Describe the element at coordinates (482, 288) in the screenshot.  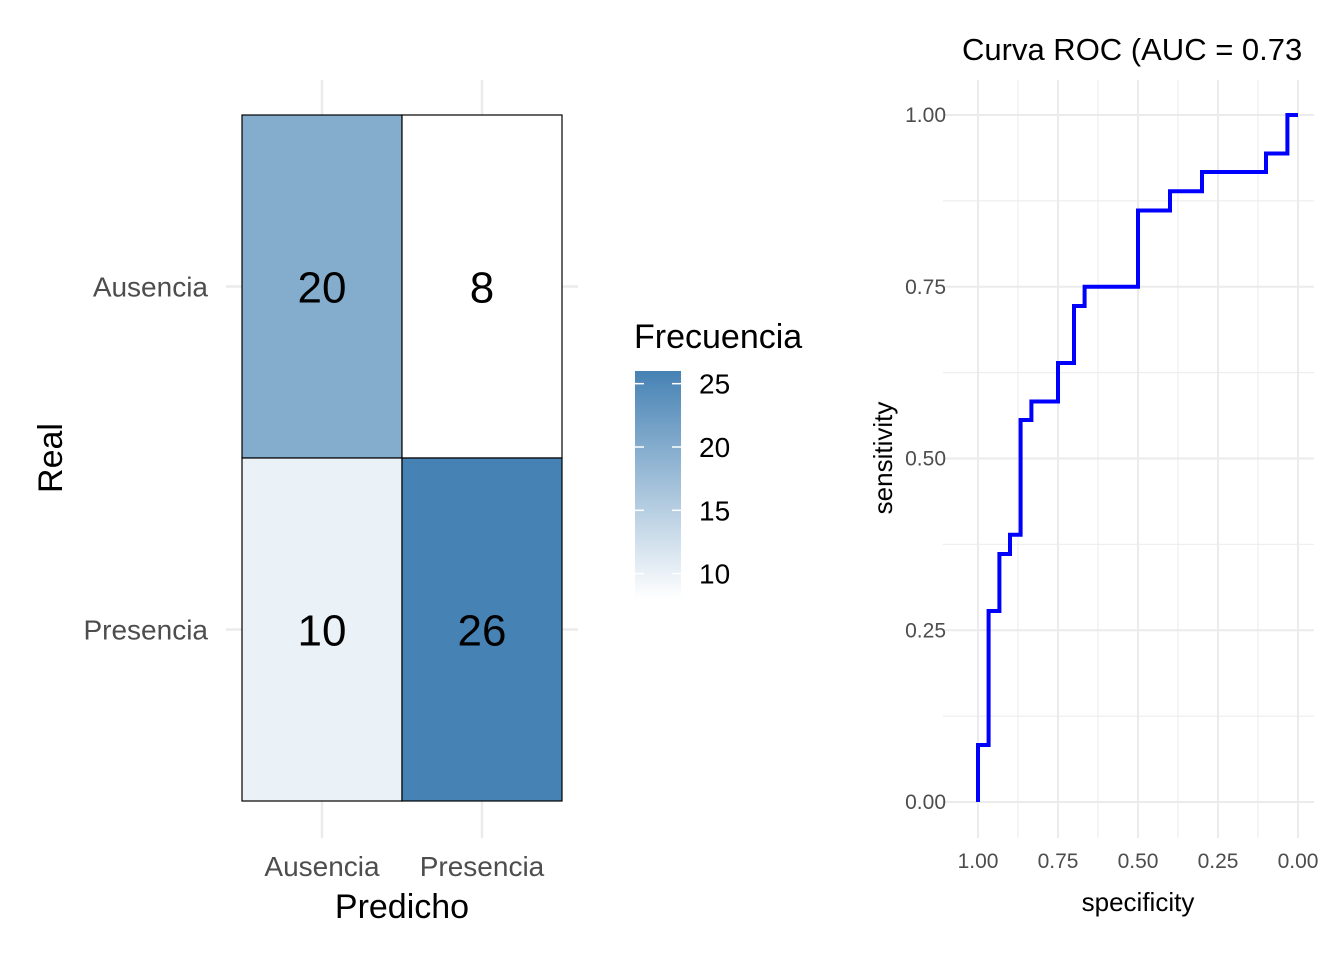
I see `cm-cell-label-1: 8` at that location.